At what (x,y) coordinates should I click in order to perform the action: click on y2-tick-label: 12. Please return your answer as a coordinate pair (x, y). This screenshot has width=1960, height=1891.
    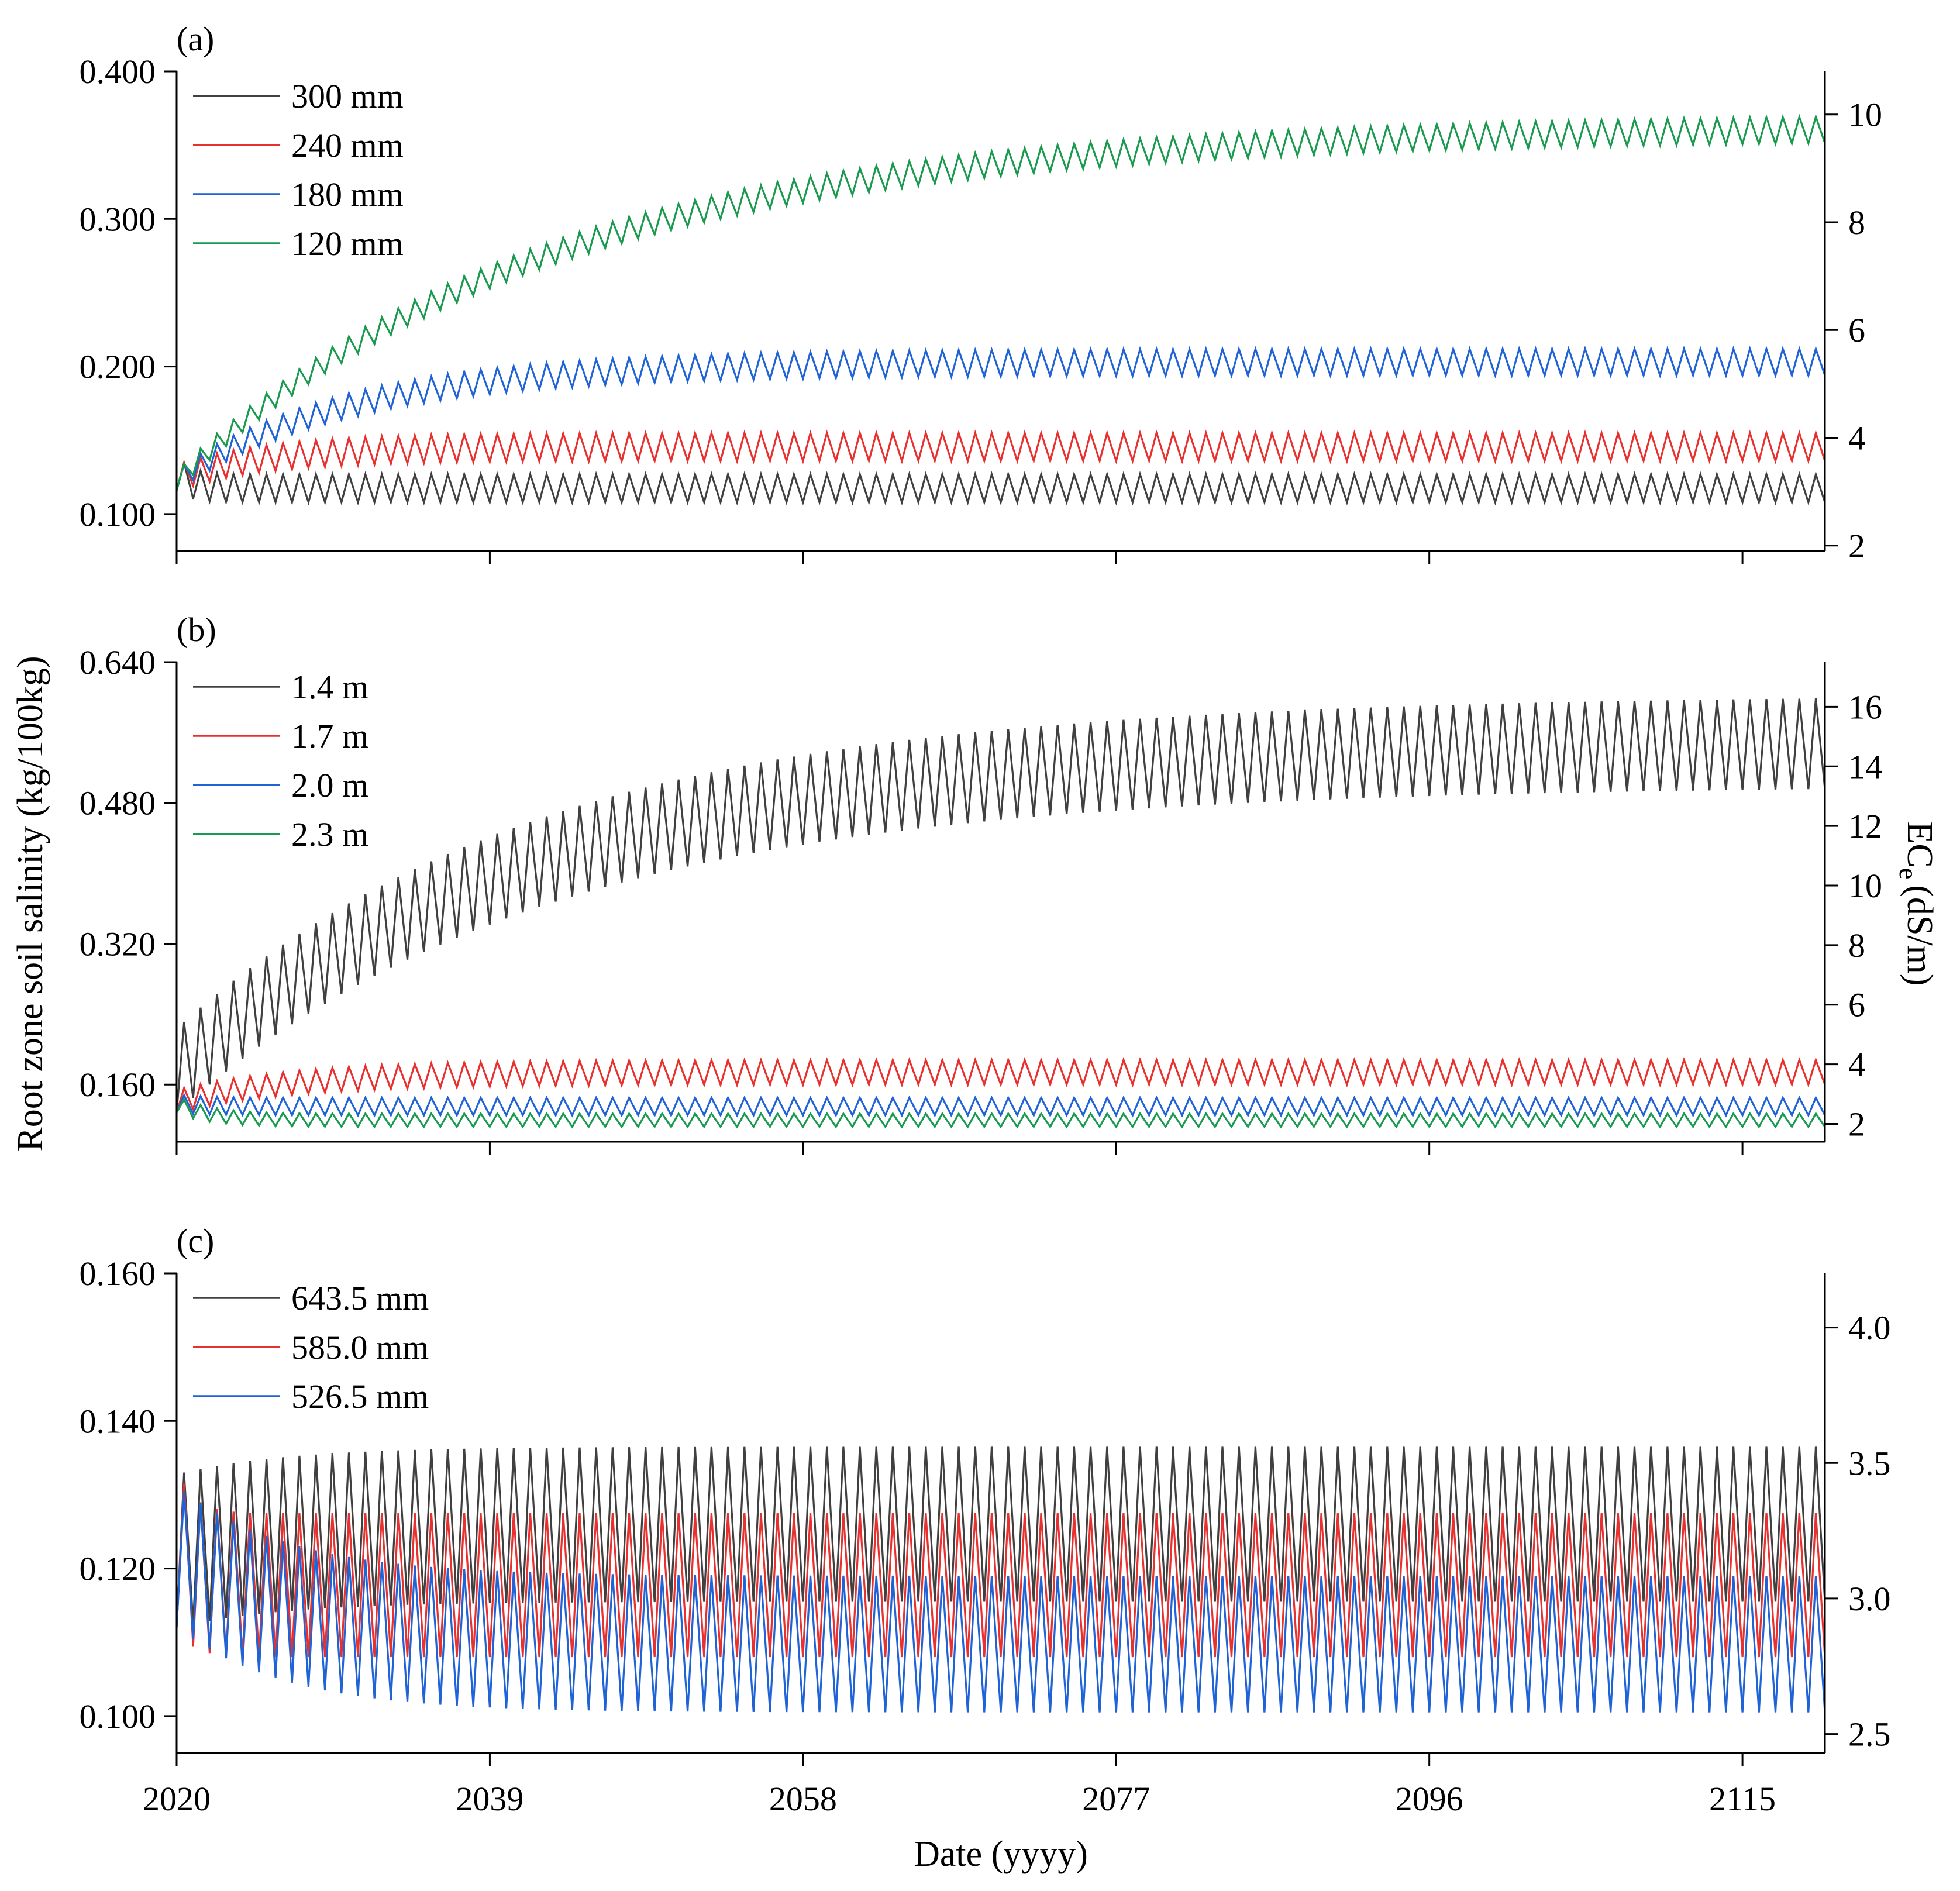
    Looking at the image, I should click on (1865, 826).